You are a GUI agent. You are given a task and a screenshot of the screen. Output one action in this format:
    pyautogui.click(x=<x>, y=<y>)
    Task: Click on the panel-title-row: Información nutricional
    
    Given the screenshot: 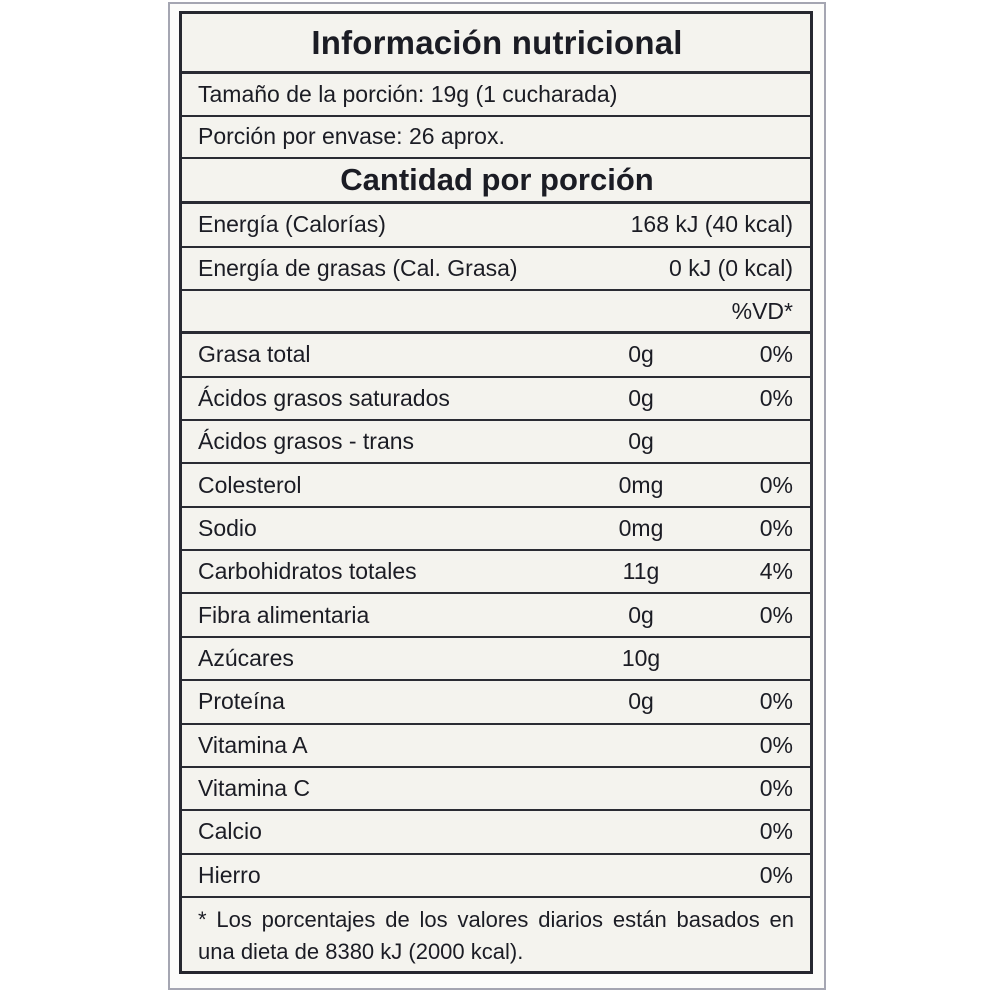 What is the action you would take?
    pyautogui.click(x=496, y=44)
    